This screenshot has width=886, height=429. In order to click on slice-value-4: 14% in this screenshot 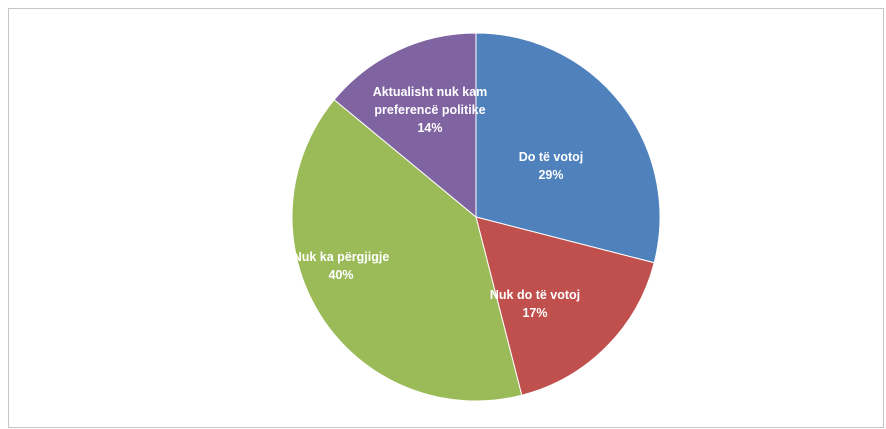, I will do `click(429, 128)`.